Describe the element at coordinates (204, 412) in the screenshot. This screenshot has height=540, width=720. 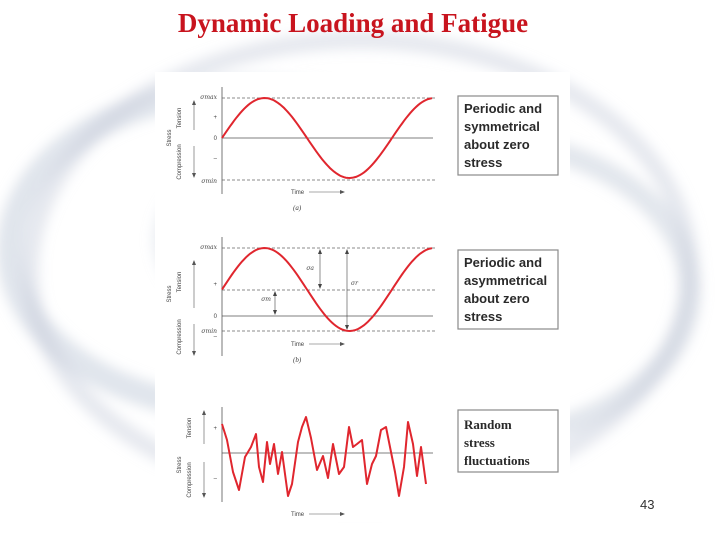
I see `panel-c-tension-arrowhead` at that location.